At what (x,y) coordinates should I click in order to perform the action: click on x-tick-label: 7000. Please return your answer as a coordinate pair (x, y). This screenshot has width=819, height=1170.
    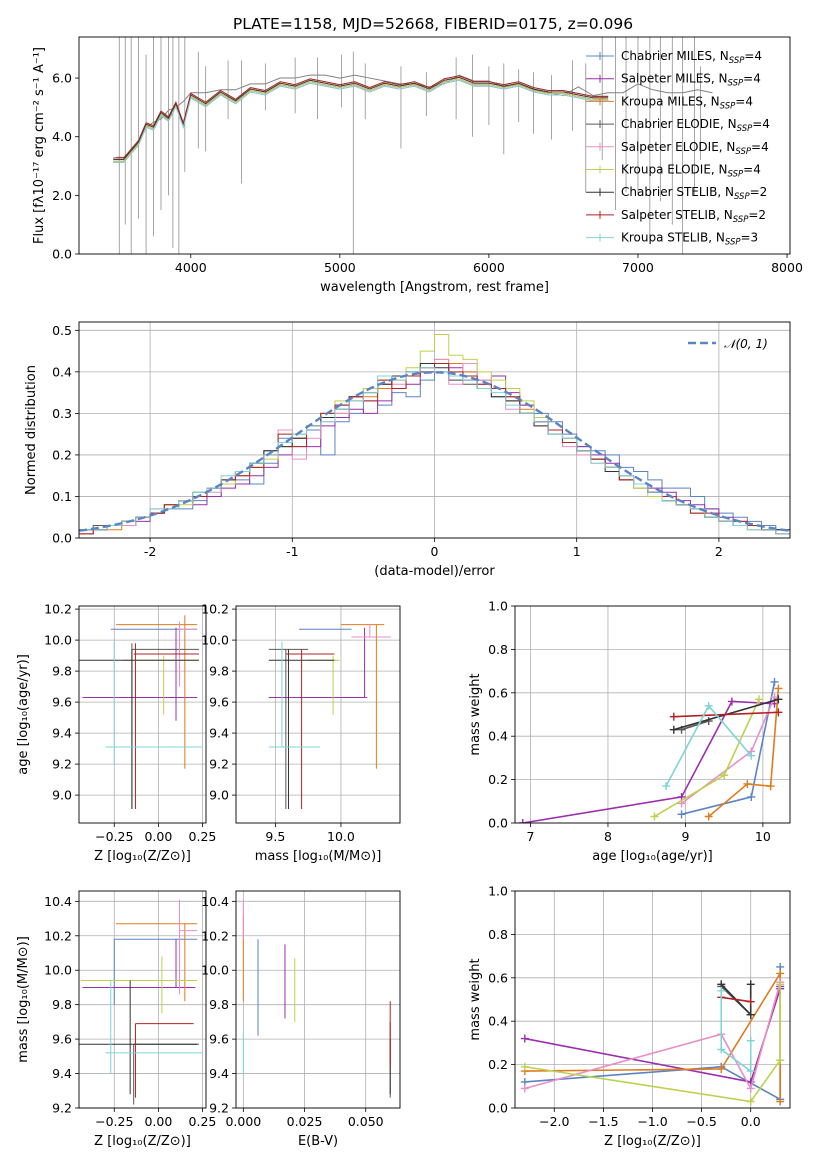
    Looking at the image, I should click on (638, 267).